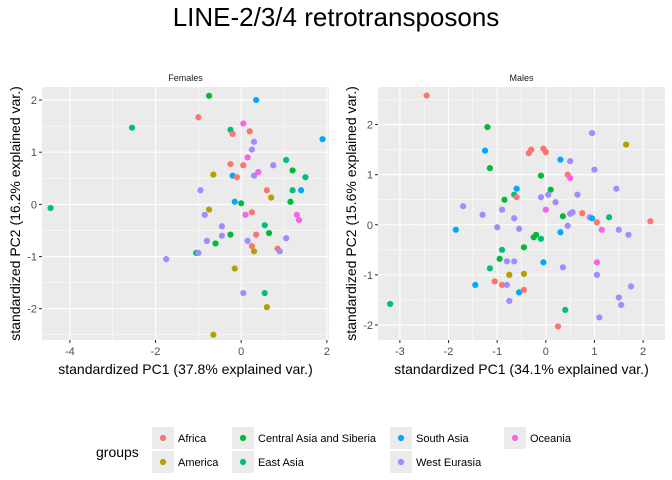  I want to click on legend-label: America, so click(198, 463).